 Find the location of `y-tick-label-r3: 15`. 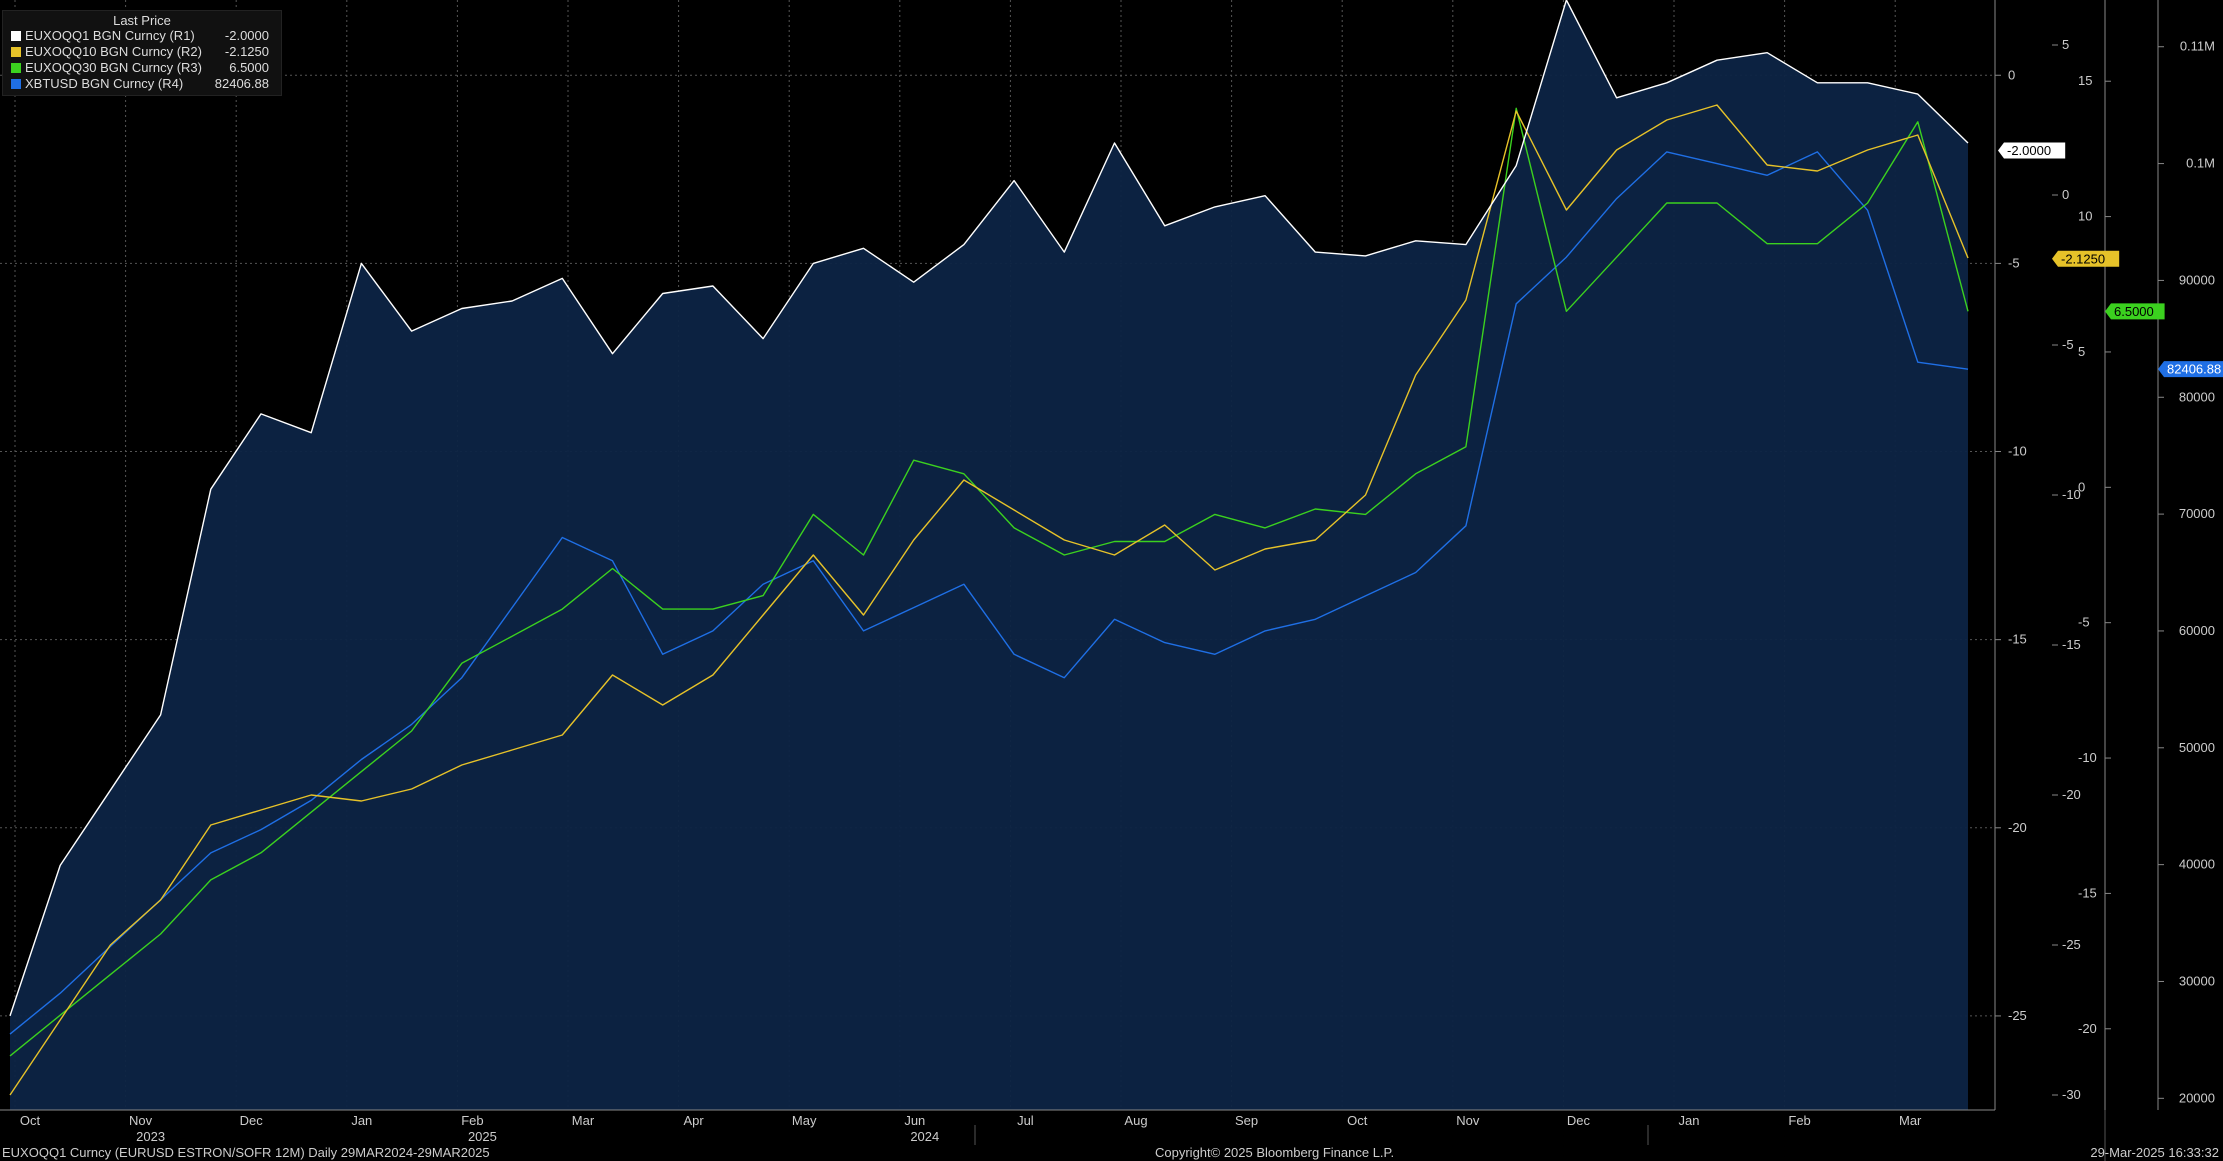

y-tick-label-r3: 15 is located at coordinates (2085, 80).